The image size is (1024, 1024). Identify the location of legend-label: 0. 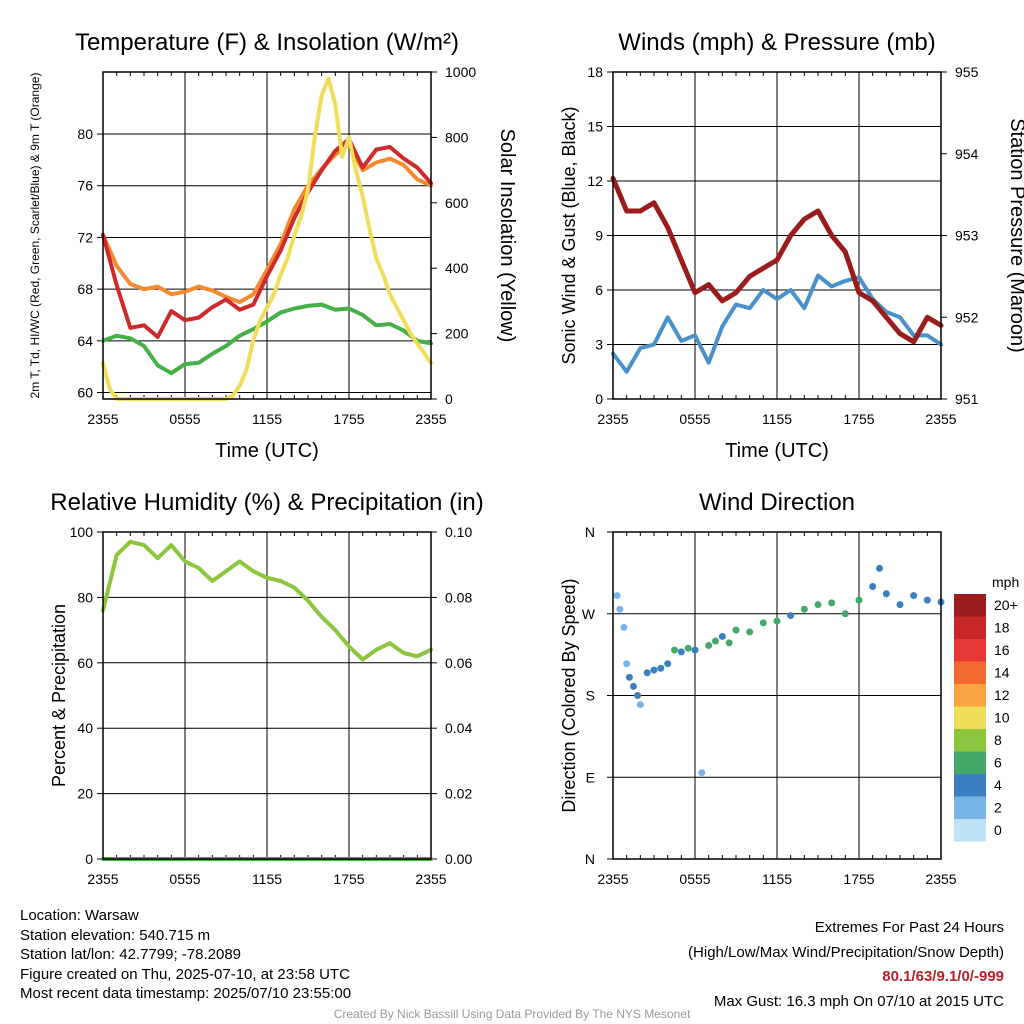
(998, 830).